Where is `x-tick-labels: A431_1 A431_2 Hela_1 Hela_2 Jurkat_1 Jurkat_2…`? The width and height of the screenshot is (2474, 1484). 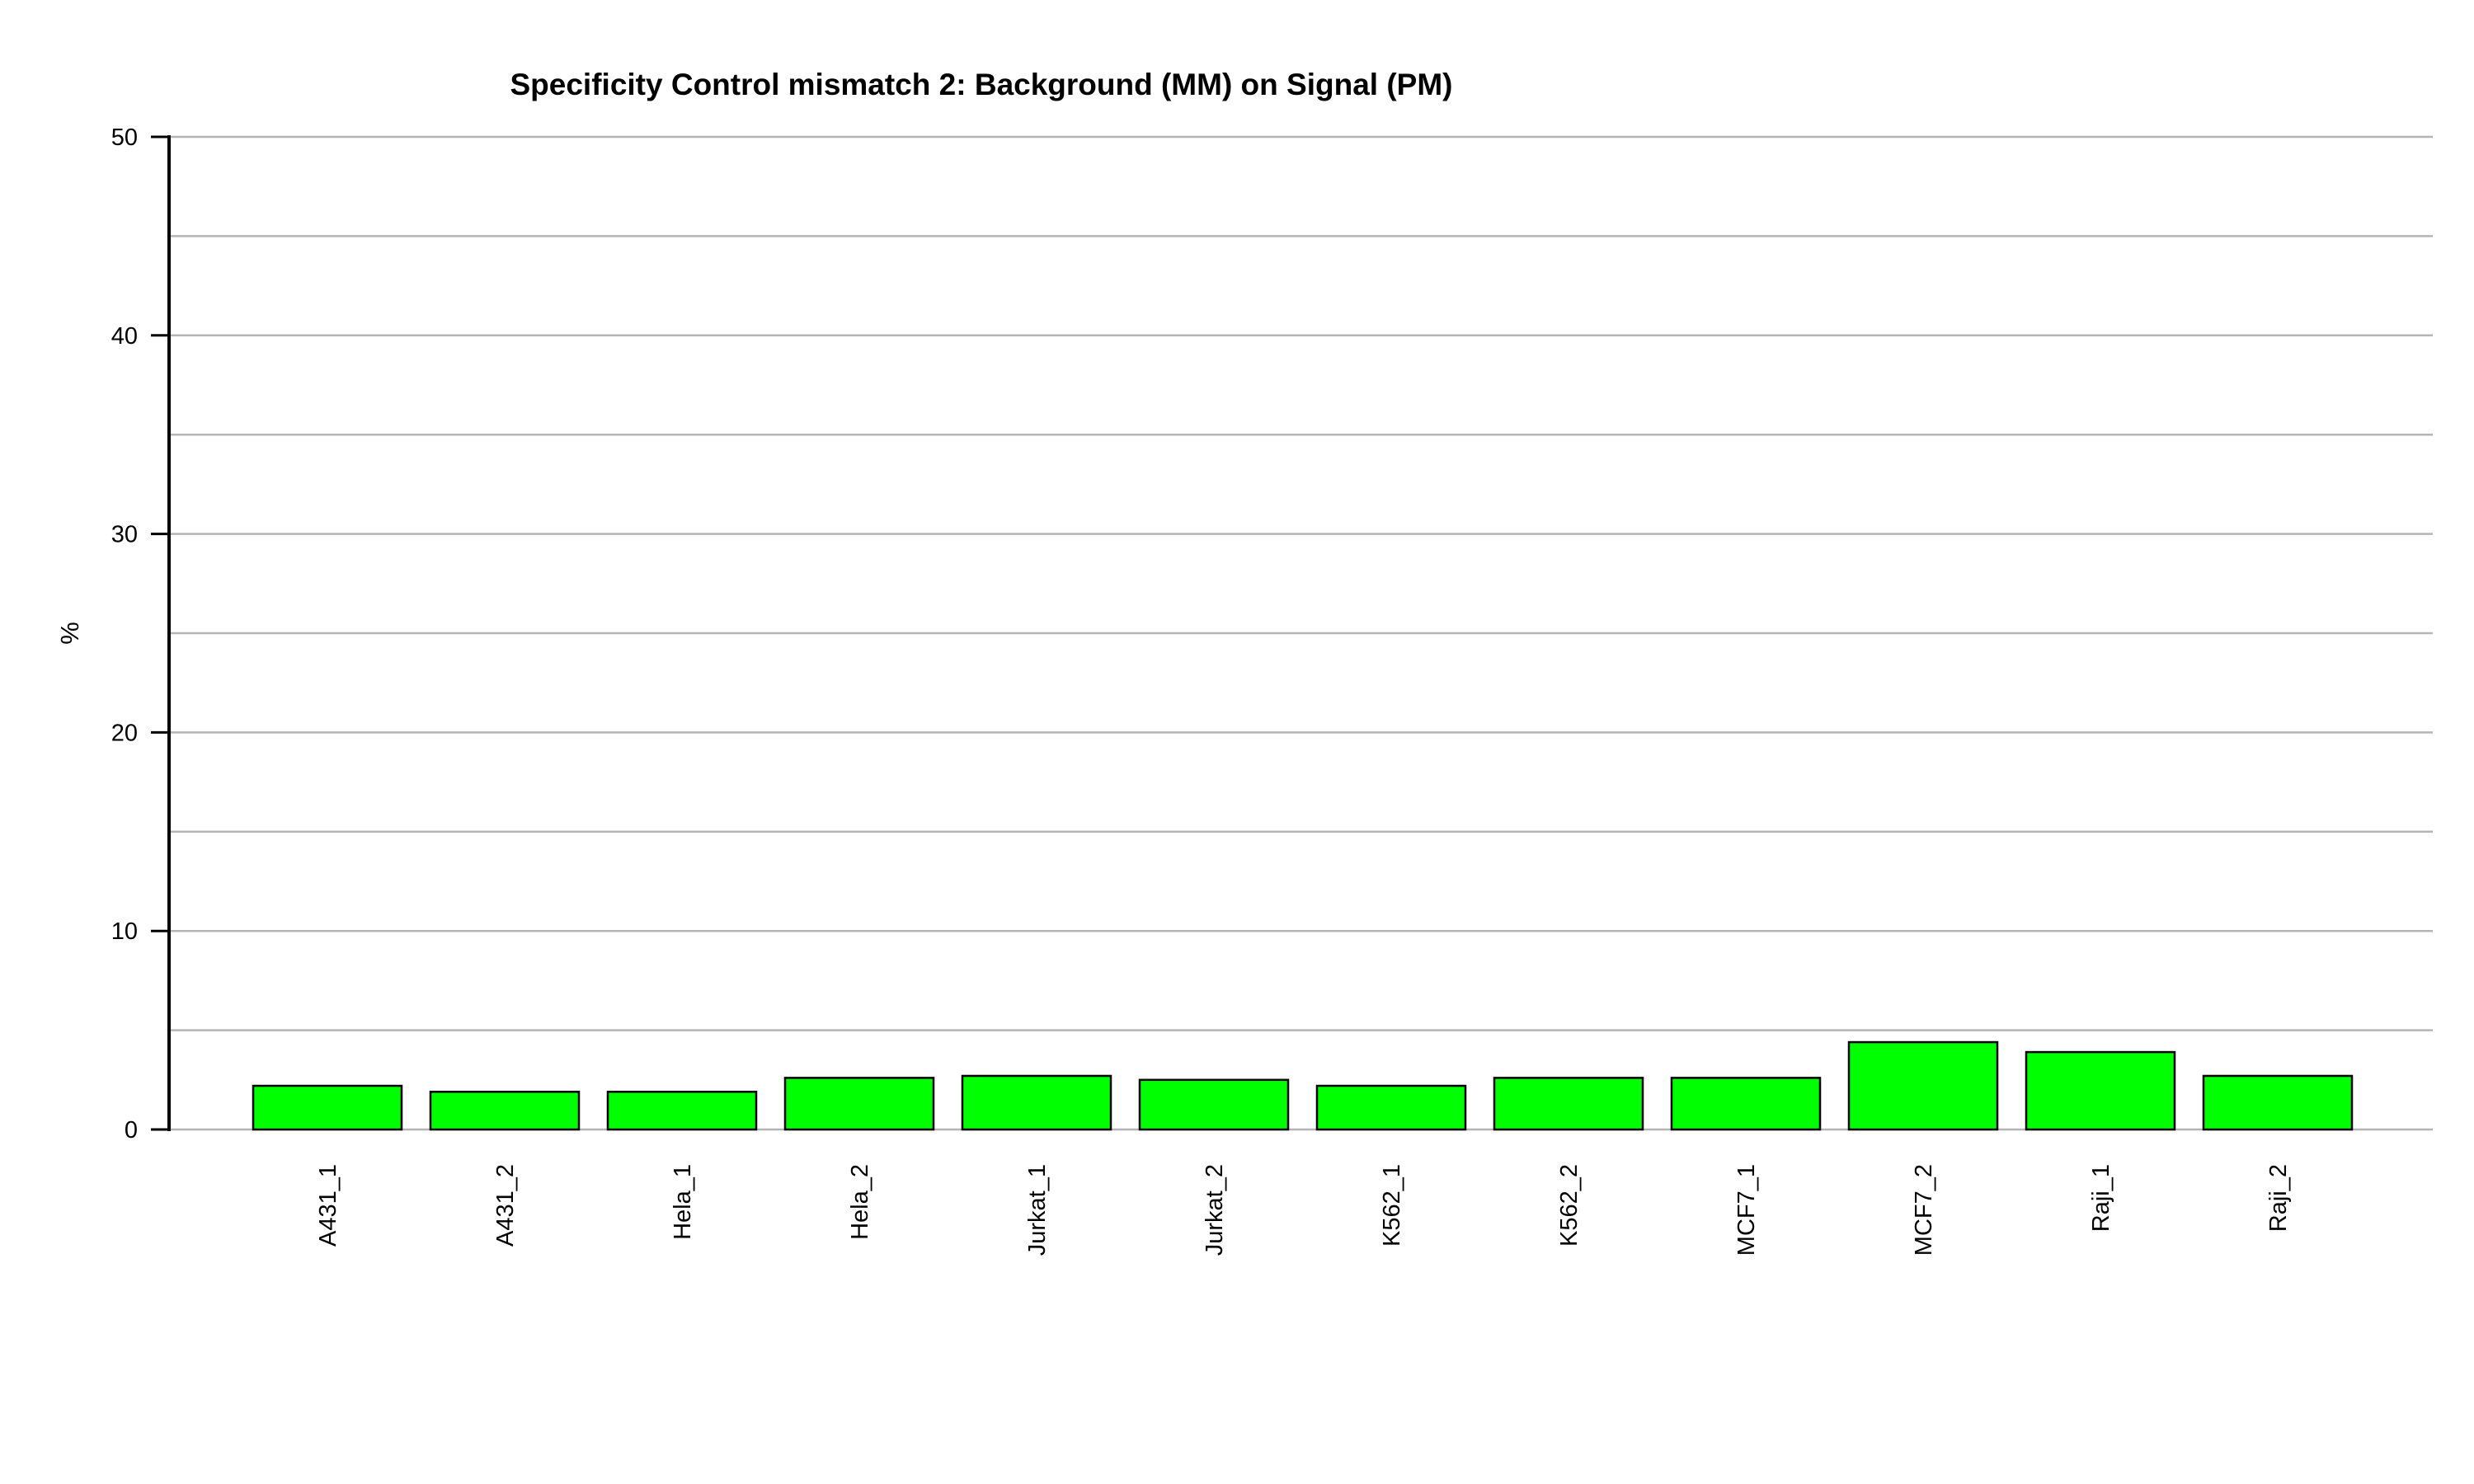 x-tick-labels: A431_1 A431_2 Hela_1 Hela_2 Jurkat_1 Jurkat_2… is located at coordinates (1303, 1210).